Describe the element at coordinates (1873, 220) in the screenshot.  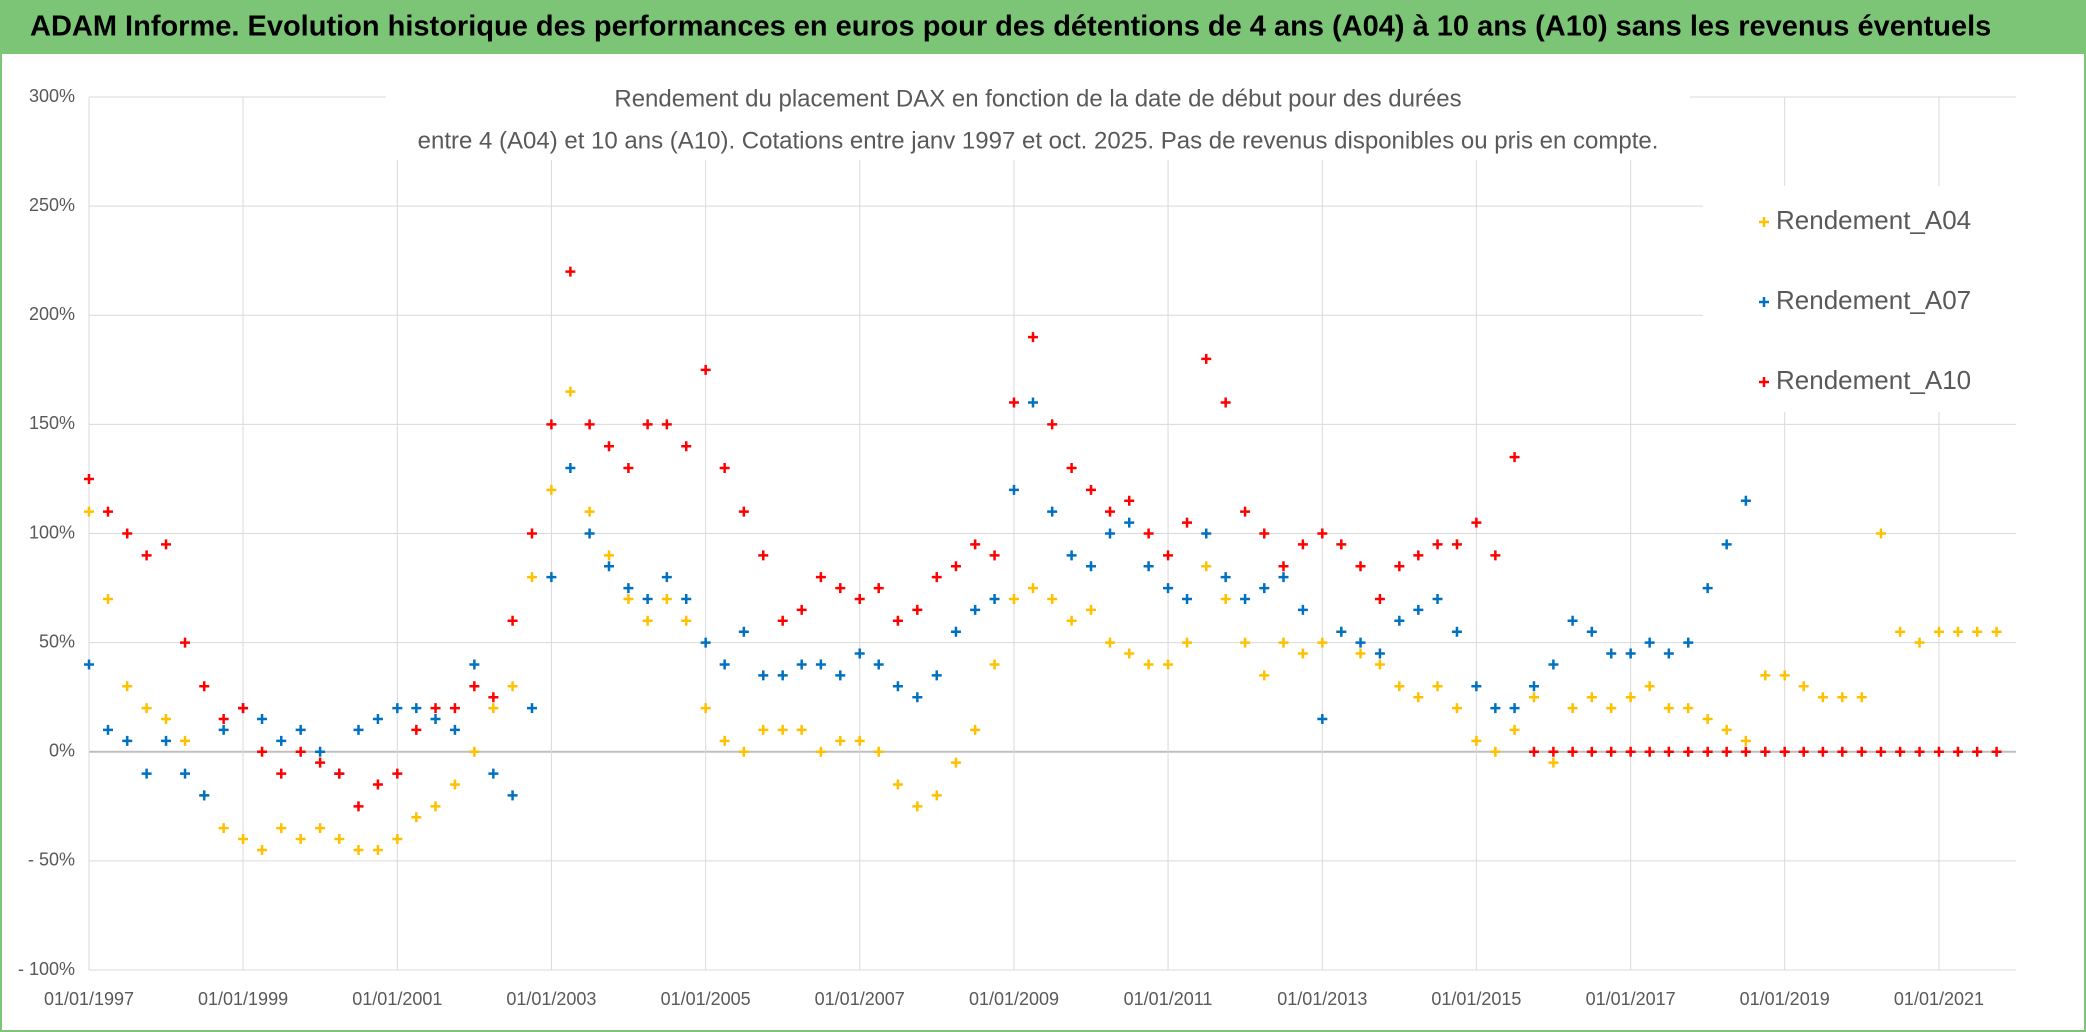
I see `legend-label: Rendement_A04` at that location.